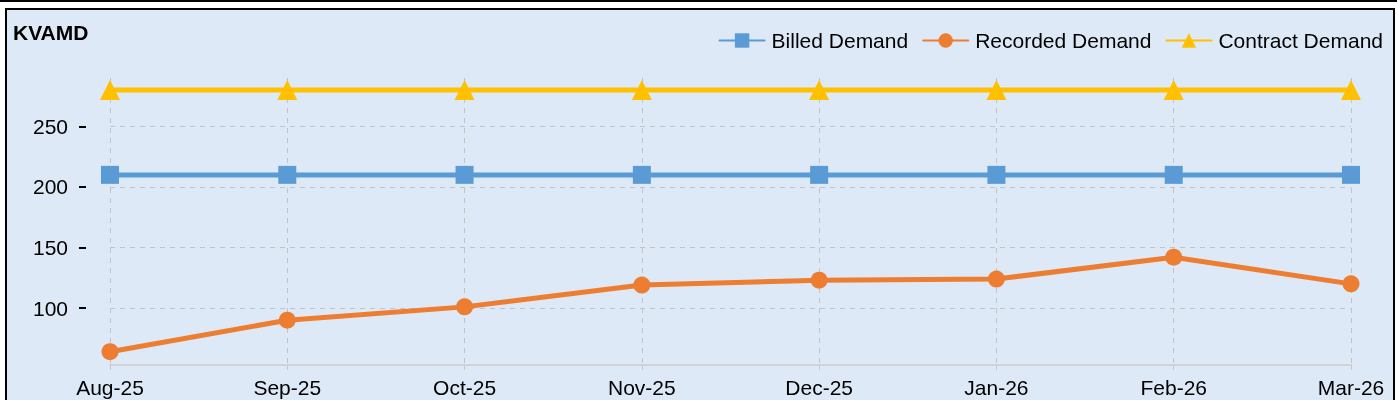 The width and height of the screenshot is (1397, 400). Describe the element at coordinates (50, 126) in the screenshot. I see `y-tick-label: 250` at that location.